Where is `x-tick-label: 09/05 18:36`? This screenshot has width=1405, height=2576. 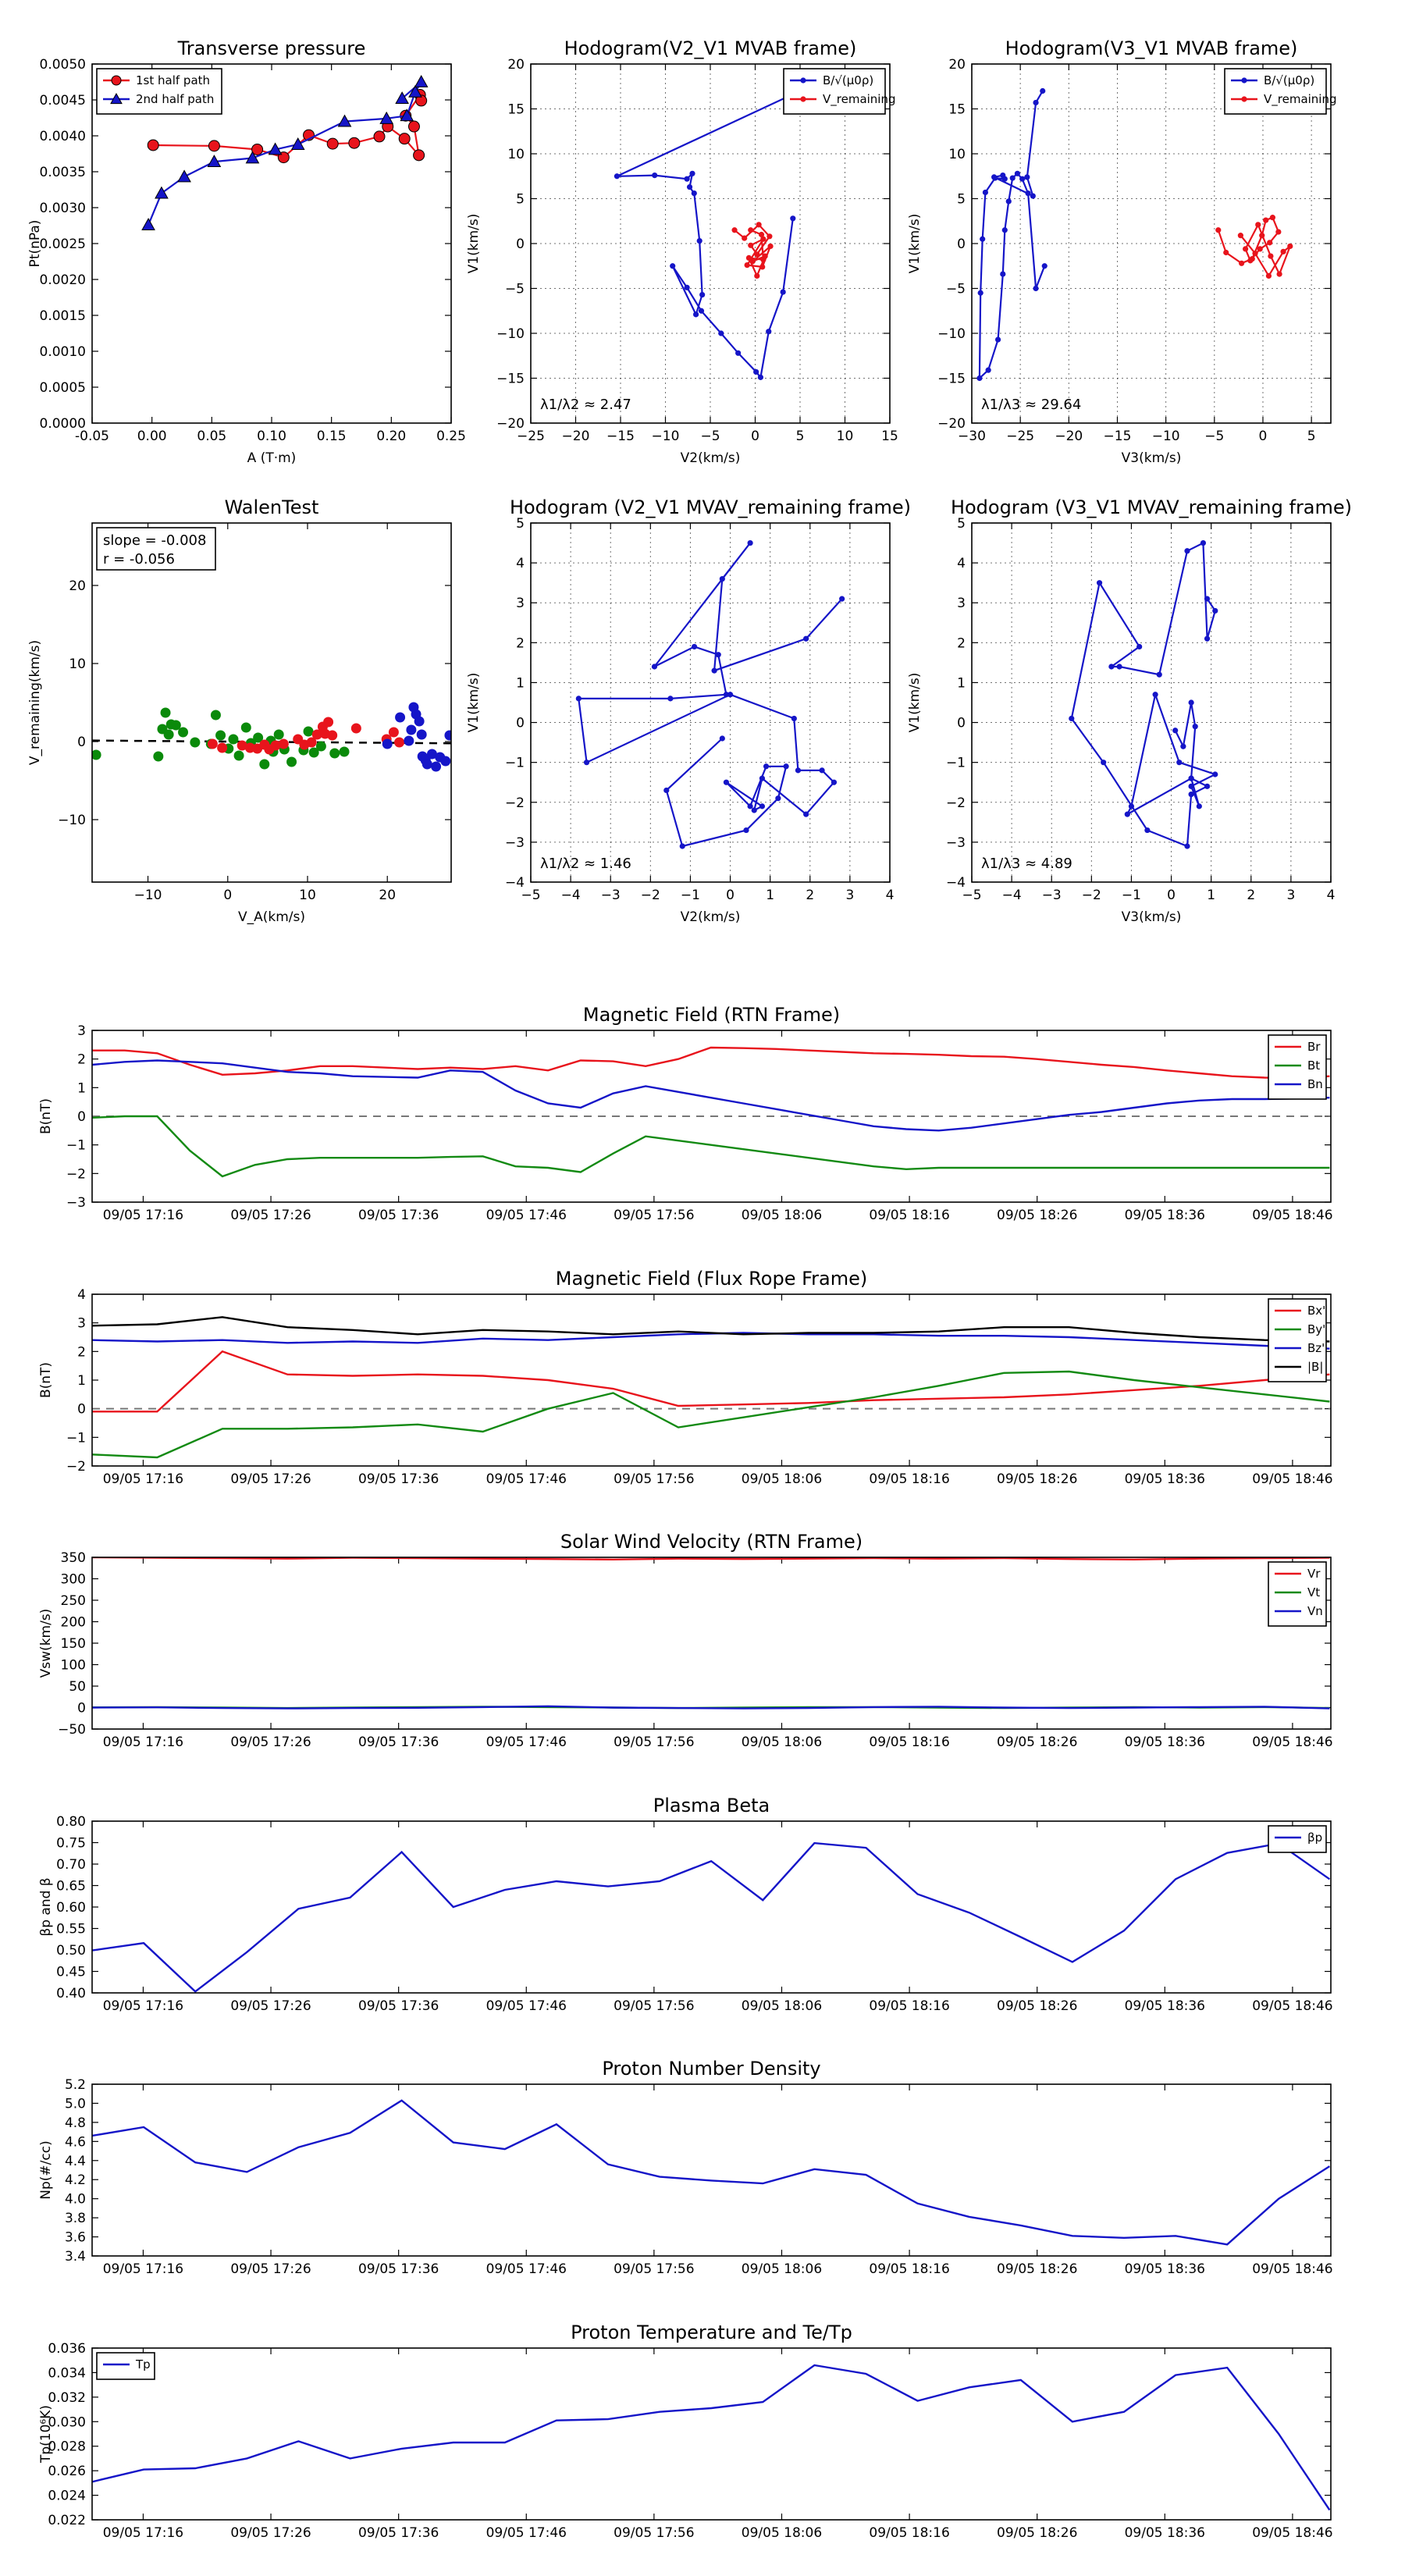 x-tick-label: 09/05 18:36 is located at coordinates (1165, 2533).